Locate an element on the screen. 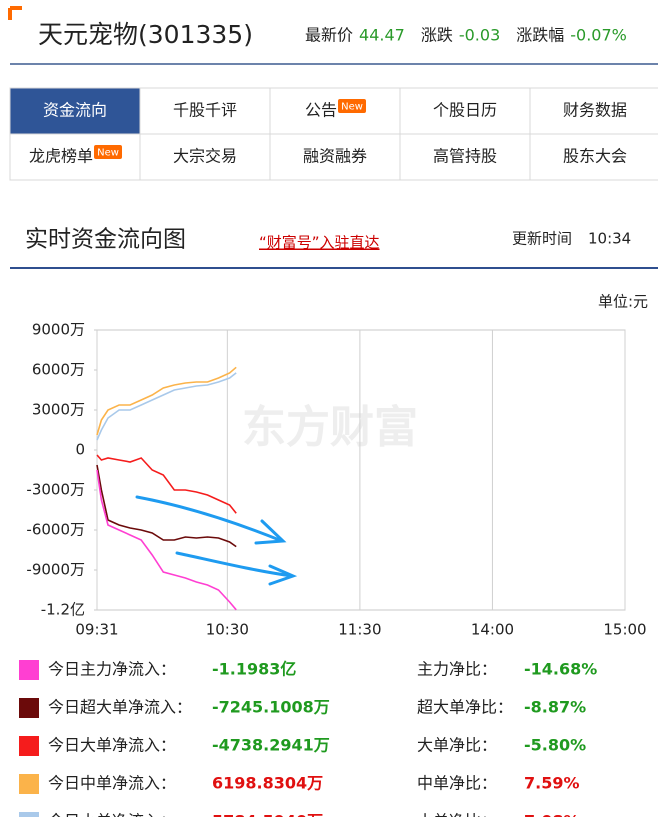 This screenshot has width=658, height=817. flow-total: -7245.1008万 is located at coordinates (271, 707).